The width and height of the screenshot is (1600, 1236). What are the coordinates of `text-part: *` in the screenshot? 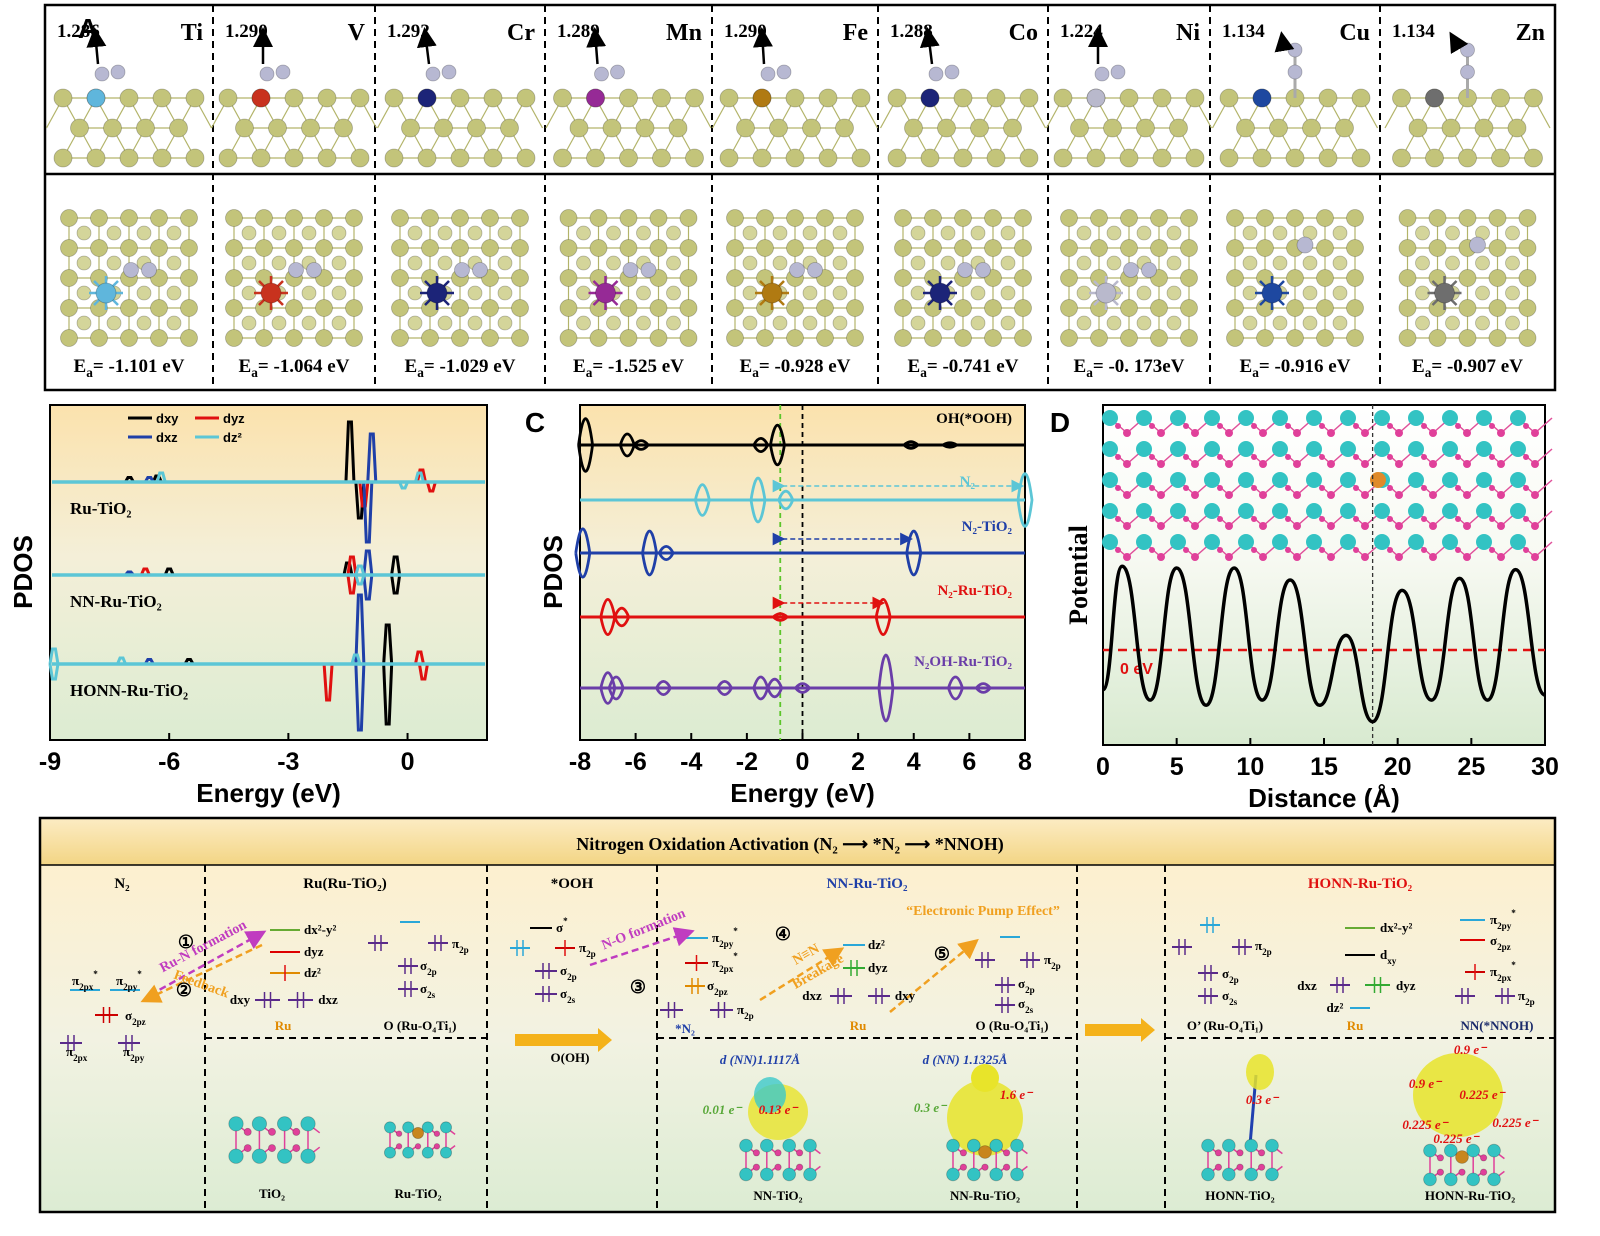 It's located at (565, 921).